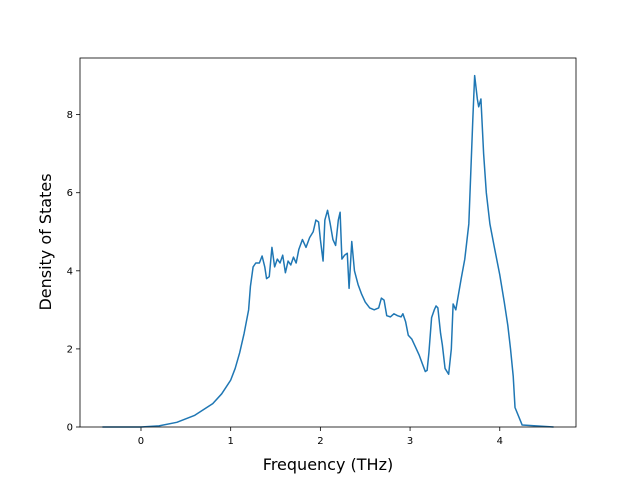 The height and width of the screenshot is (480, 640). Describe the element at coordinates (70, 349) in the screenshot. I see `y-tick-label: 2` at that location.